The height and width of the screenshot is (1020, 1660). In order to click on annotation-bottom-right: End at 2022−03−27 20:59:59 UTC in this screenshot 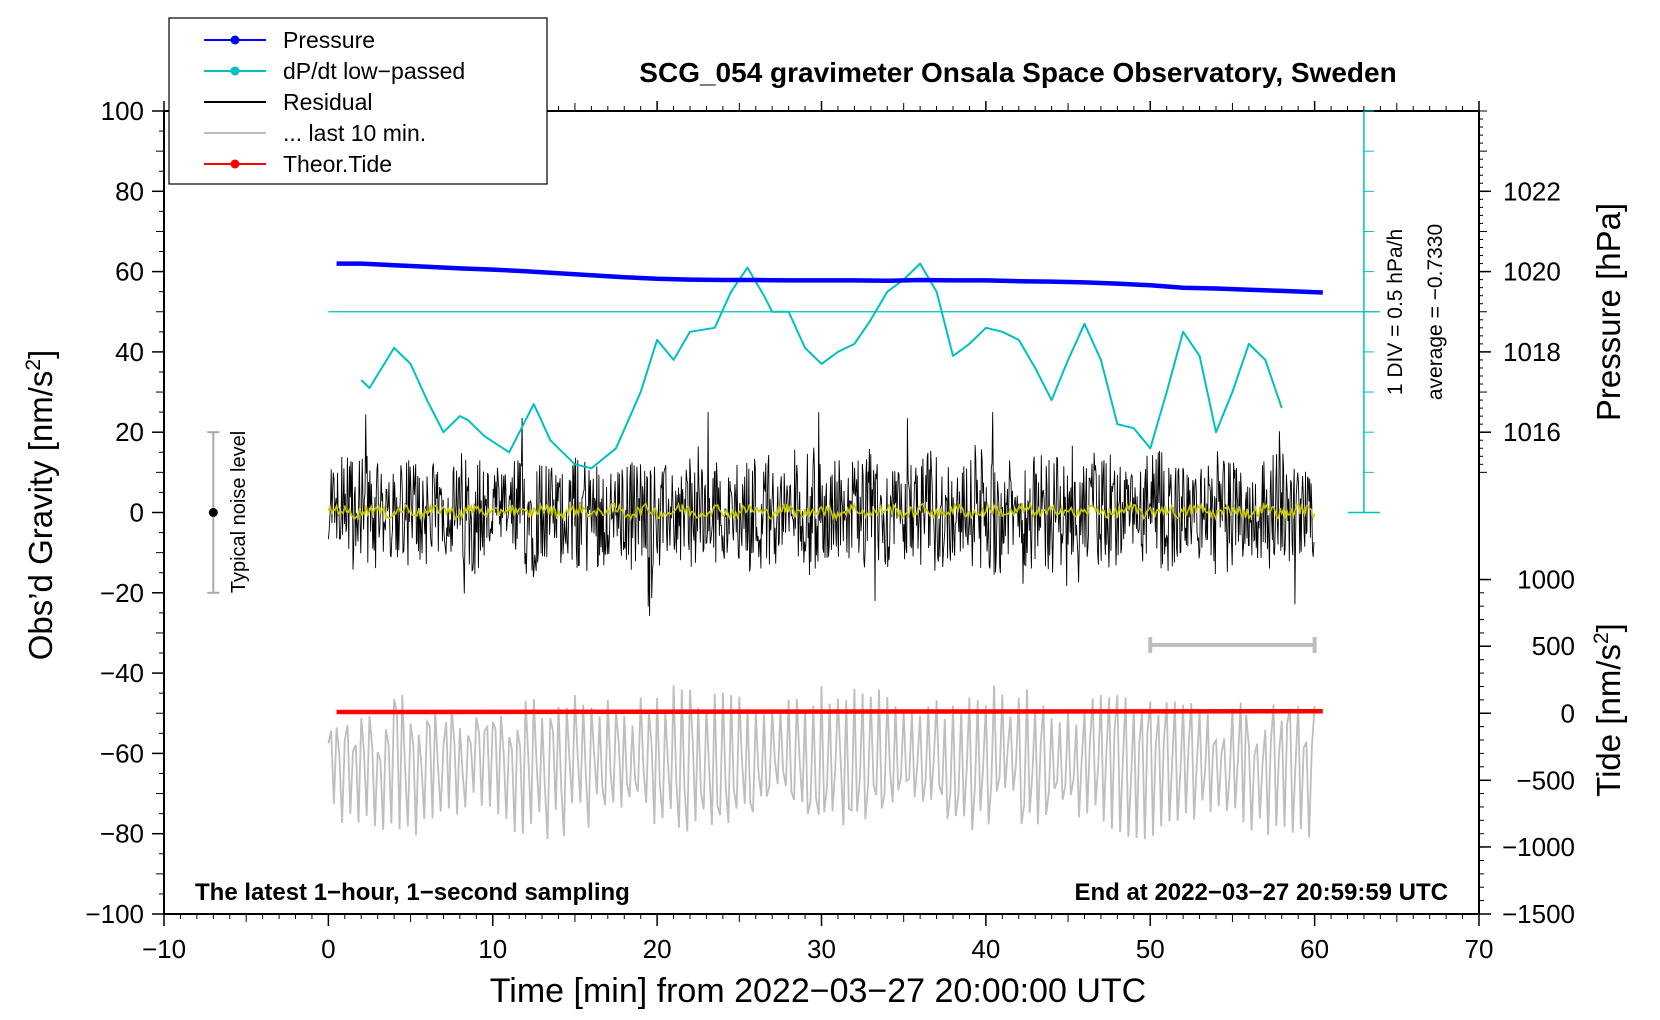, I will do `click(1261, 892)`.